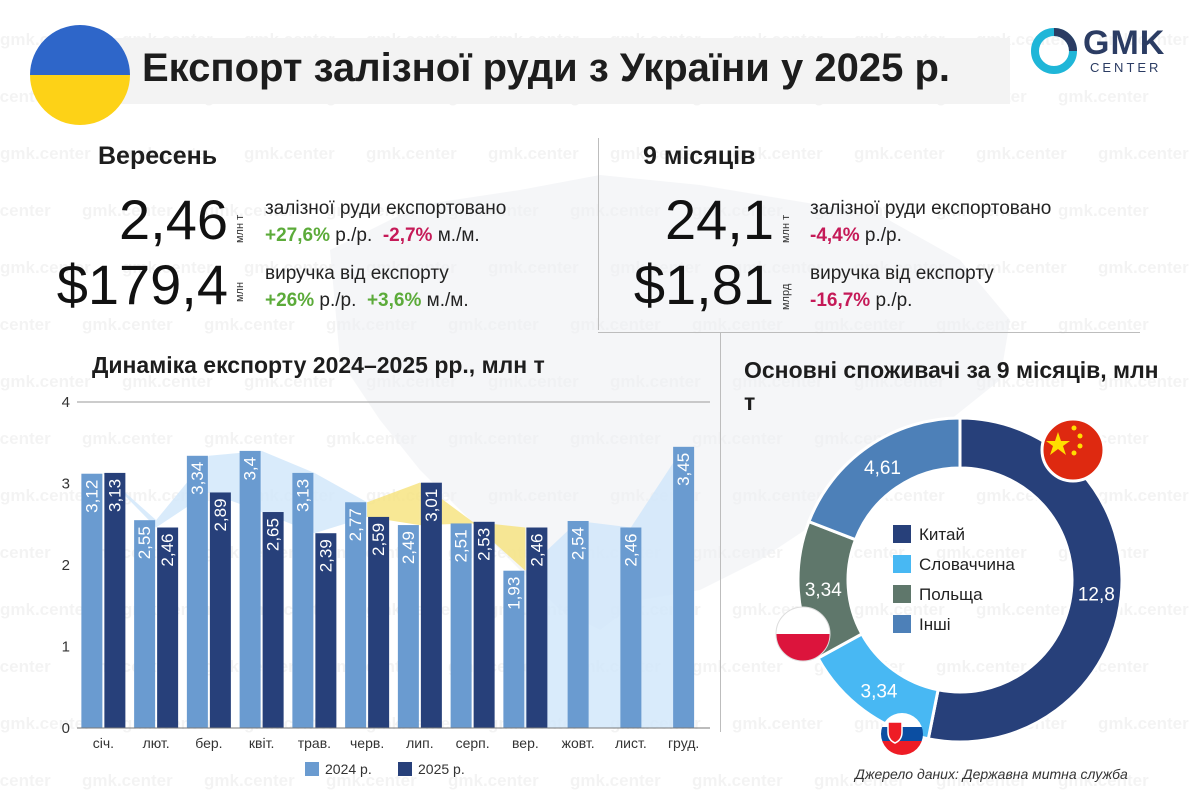 Image resolution: width=1200 pixels, height=800 pixels. I want to click on legend-label: Польща, so click(951, 594).